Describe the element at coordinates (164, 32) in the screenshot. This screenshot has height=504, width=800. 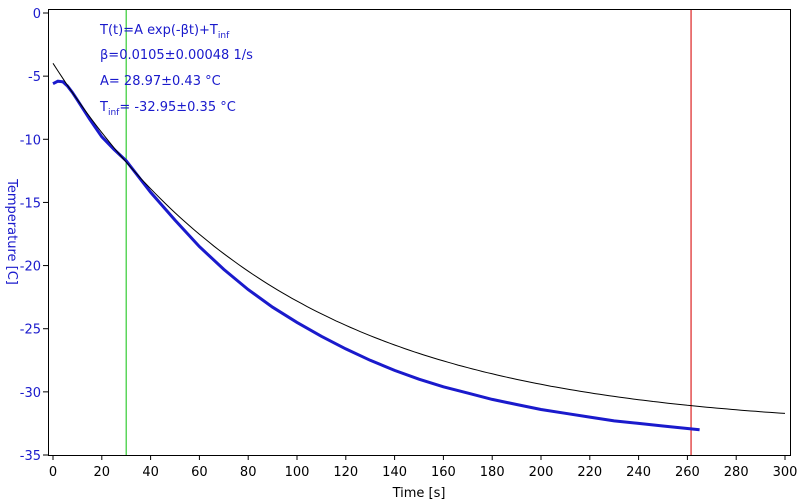
I see `annotation-model: T(t)=A exp(-βt)+Tinf` at that location.